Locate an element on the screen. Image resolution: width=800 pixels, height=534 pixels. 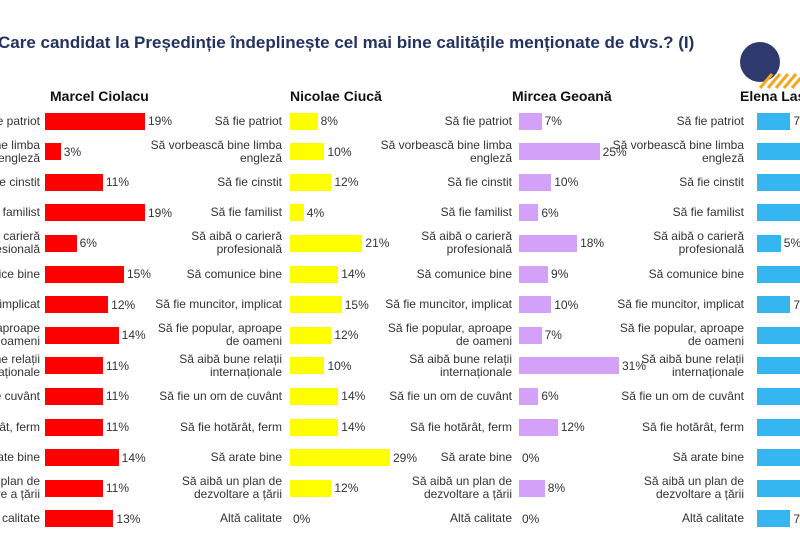
value-label: 21% is located at coordinates (377, 243).